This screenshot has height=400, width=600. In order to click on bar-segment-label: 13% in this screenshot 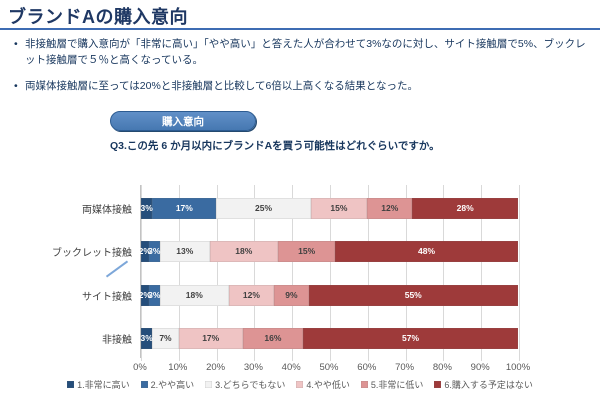, I will do `click(185, 251)`.